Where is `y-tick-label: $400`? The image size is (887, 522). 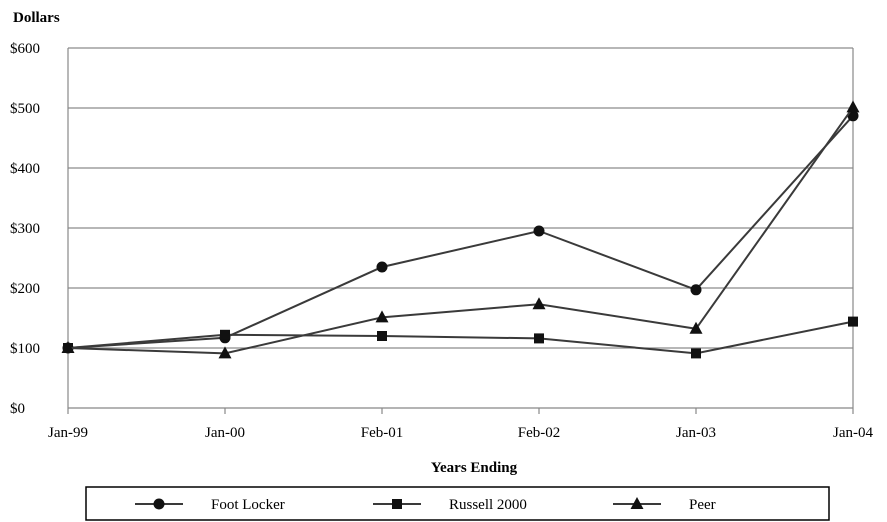
y-tick-label: $400 is located at coordinates (25, 169).